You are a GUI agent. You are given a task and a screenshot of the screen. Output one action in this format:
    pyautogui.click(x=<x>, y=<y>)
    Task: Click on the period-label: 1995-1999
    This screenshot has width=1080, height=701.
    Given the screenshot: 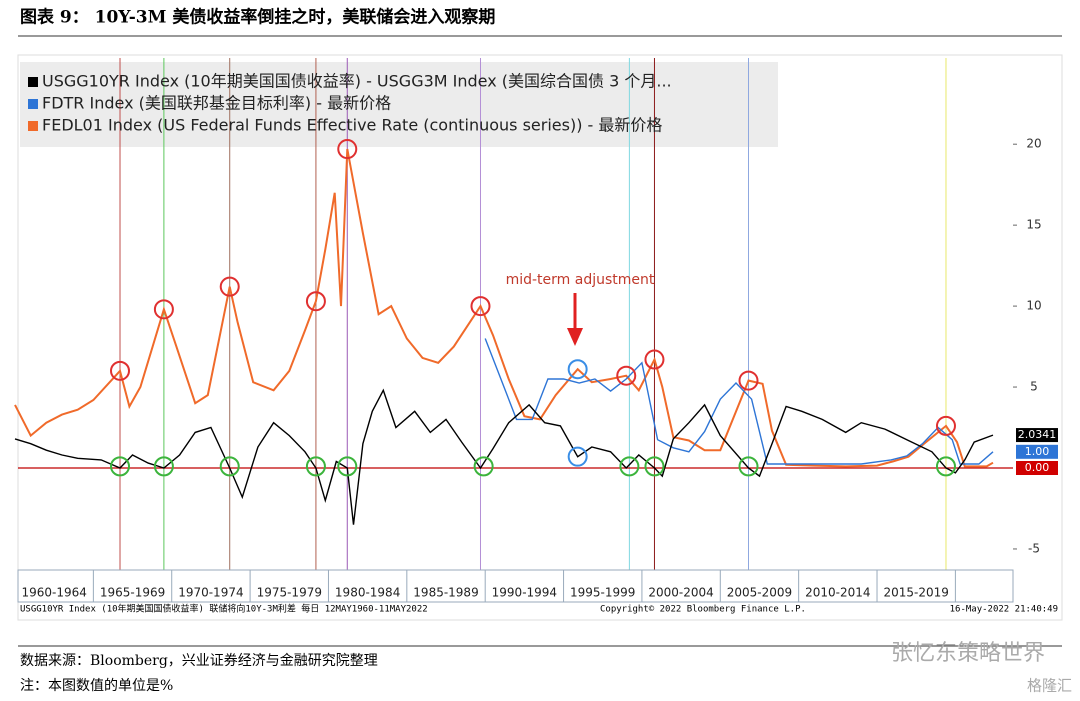 What is the action you would take?
    pyautogui.click(x=602, y=593)
    